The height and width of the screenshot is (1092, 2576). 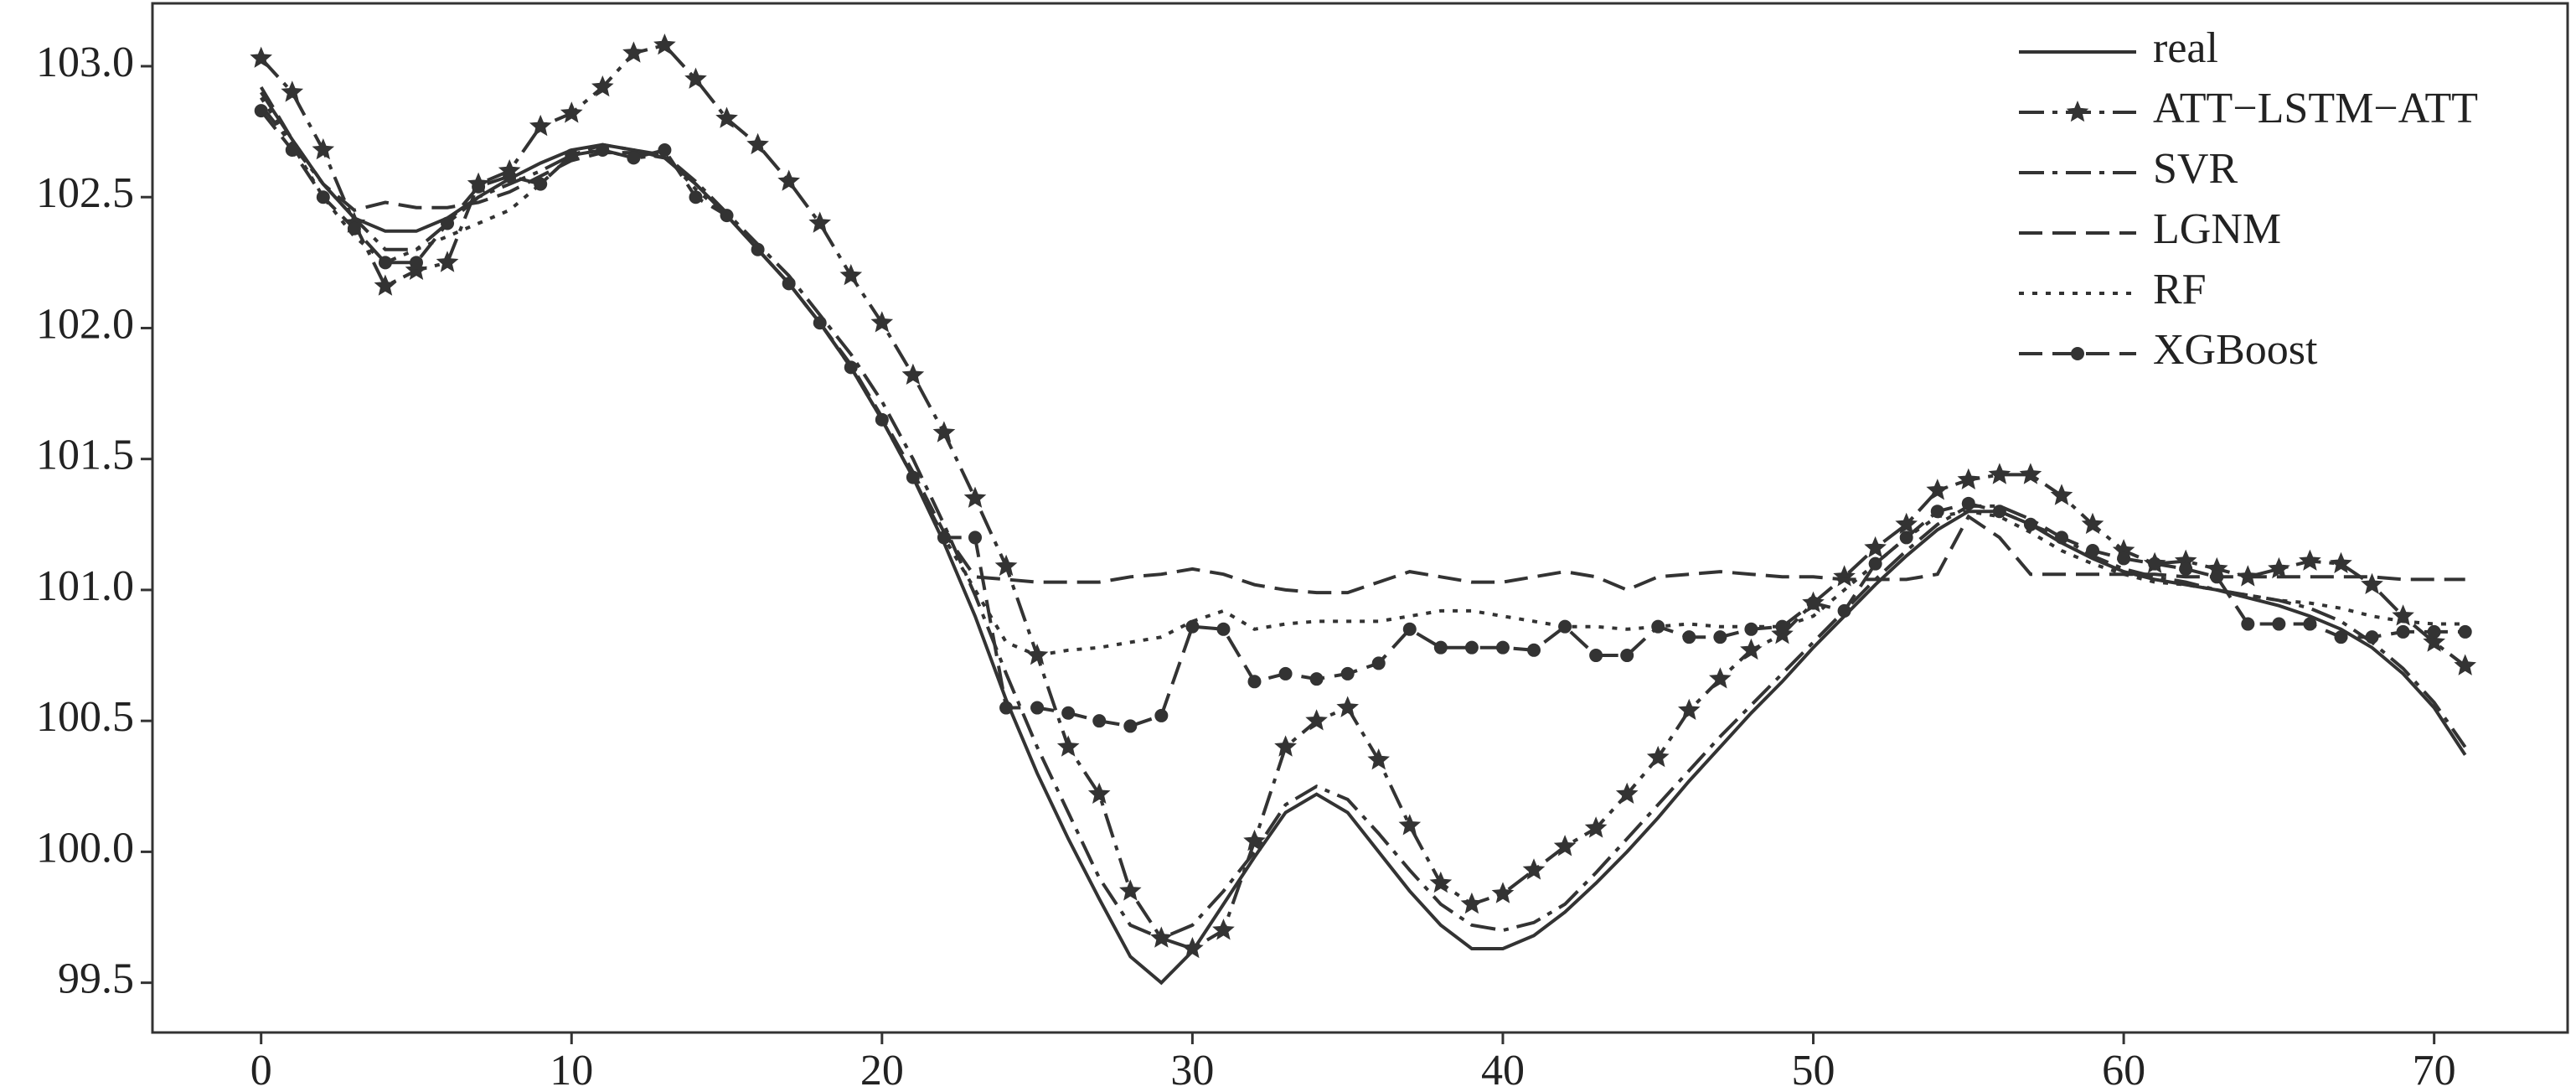 What do you see at coordinates (261, 1069) in the screenshot?
I see `x-tick-label: 0` at bounding box center [261, 1069].